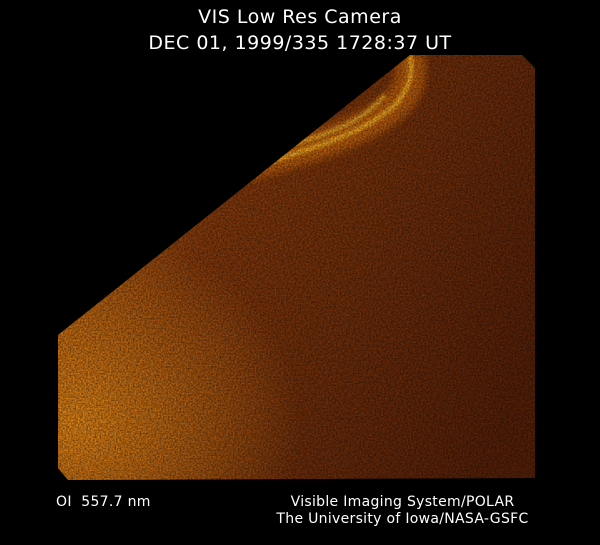 This screenshot has height=545, width=600. What do you see at coordinates (402, 519) in the screenshot?
I see `credit-institution: The University of Iowa/NASA-GSFC` at bounding box center [402, 519].